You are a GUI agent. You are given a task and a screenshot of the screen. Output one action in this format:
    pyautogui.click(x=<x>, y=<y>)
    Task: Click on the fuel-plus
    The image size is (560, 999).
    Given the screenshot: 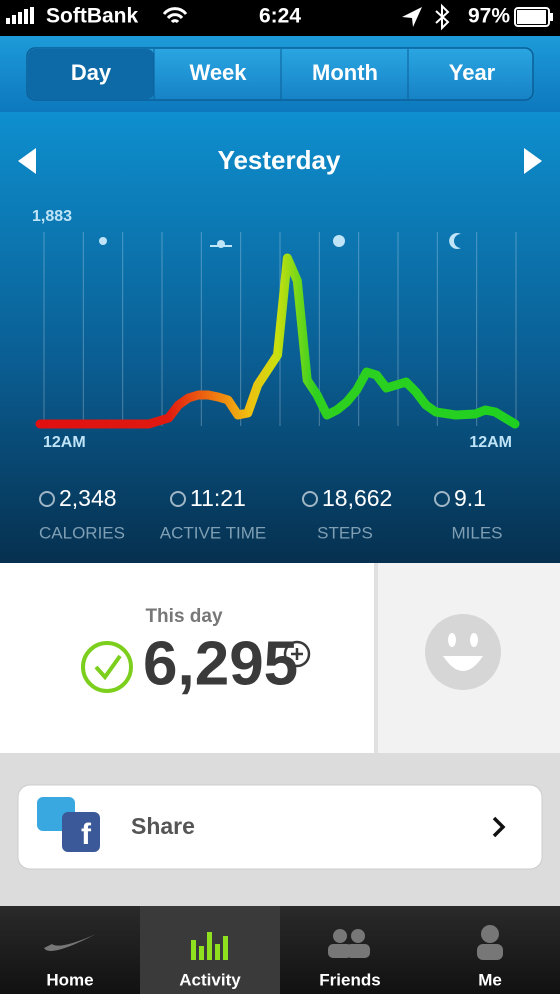 What is the action you would take?
    pyautogui.click(x=297, y=654)
    